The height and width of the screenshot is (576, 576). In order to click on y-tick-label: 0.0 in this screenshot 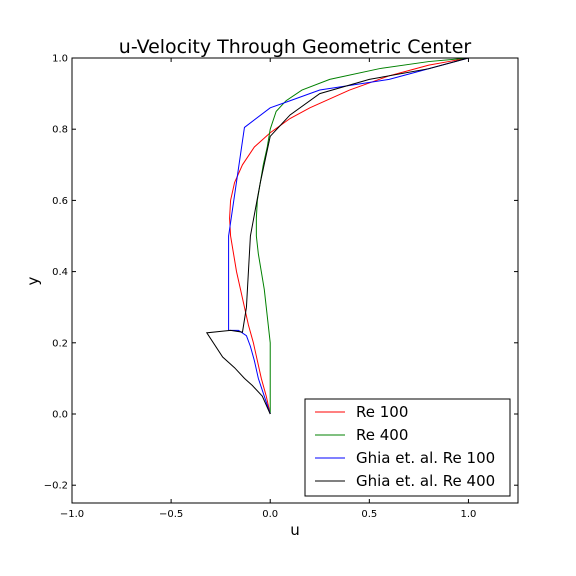, I will do `click(60, 415)`.